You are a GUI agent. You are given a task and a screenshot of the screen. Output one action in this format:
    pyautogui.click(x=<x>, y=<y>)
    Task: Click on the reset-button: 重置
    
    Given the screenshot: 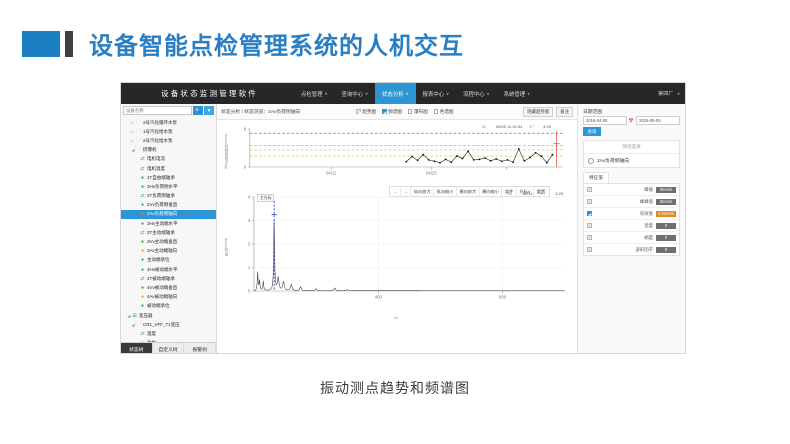 What is the action you would take?
    pyautogui.click(x=541, y=191)
    